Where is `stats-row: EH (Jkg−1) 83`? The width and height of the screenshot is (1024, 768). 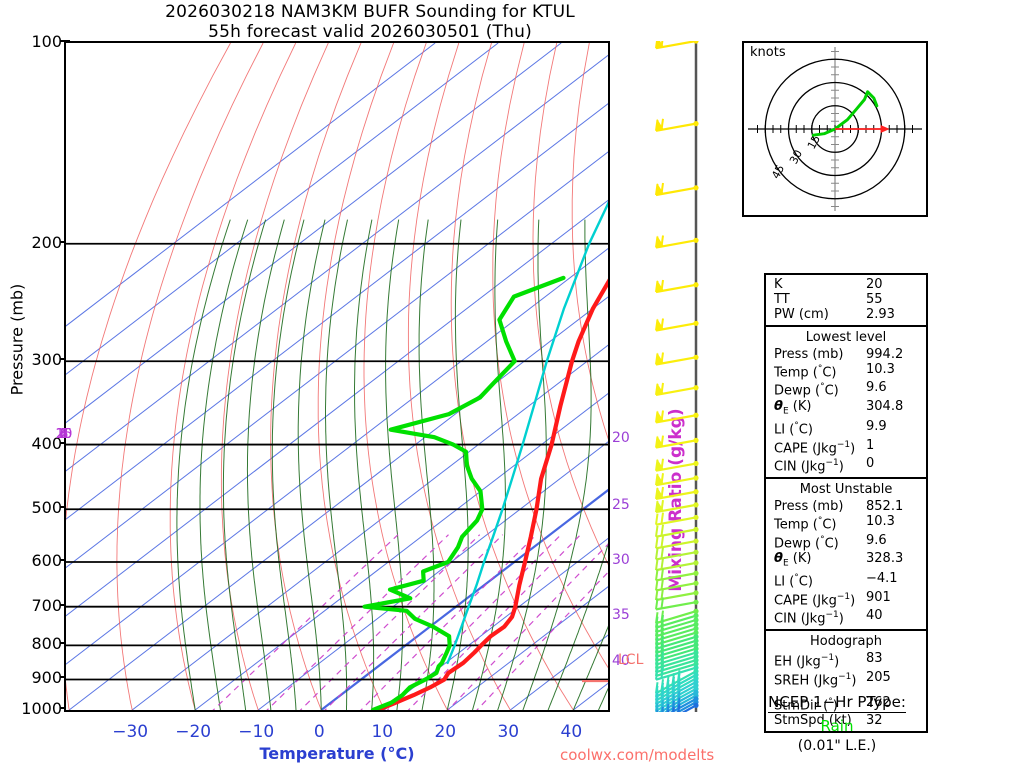
stats-row: EH (Jkg−1) 83 is located at coordinates (846, 660).